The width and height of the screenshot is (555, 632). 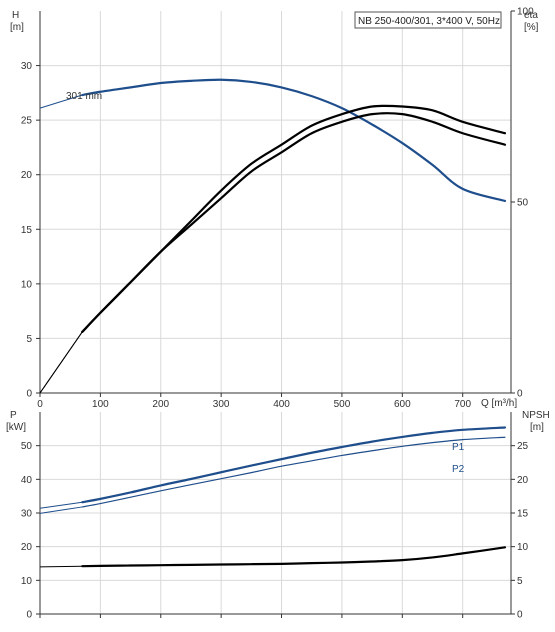 What do you see at coordinates (520, 581) in the screenshot?
I see `bottom-right-tick-label: 5` at bounding box center [520, 581].